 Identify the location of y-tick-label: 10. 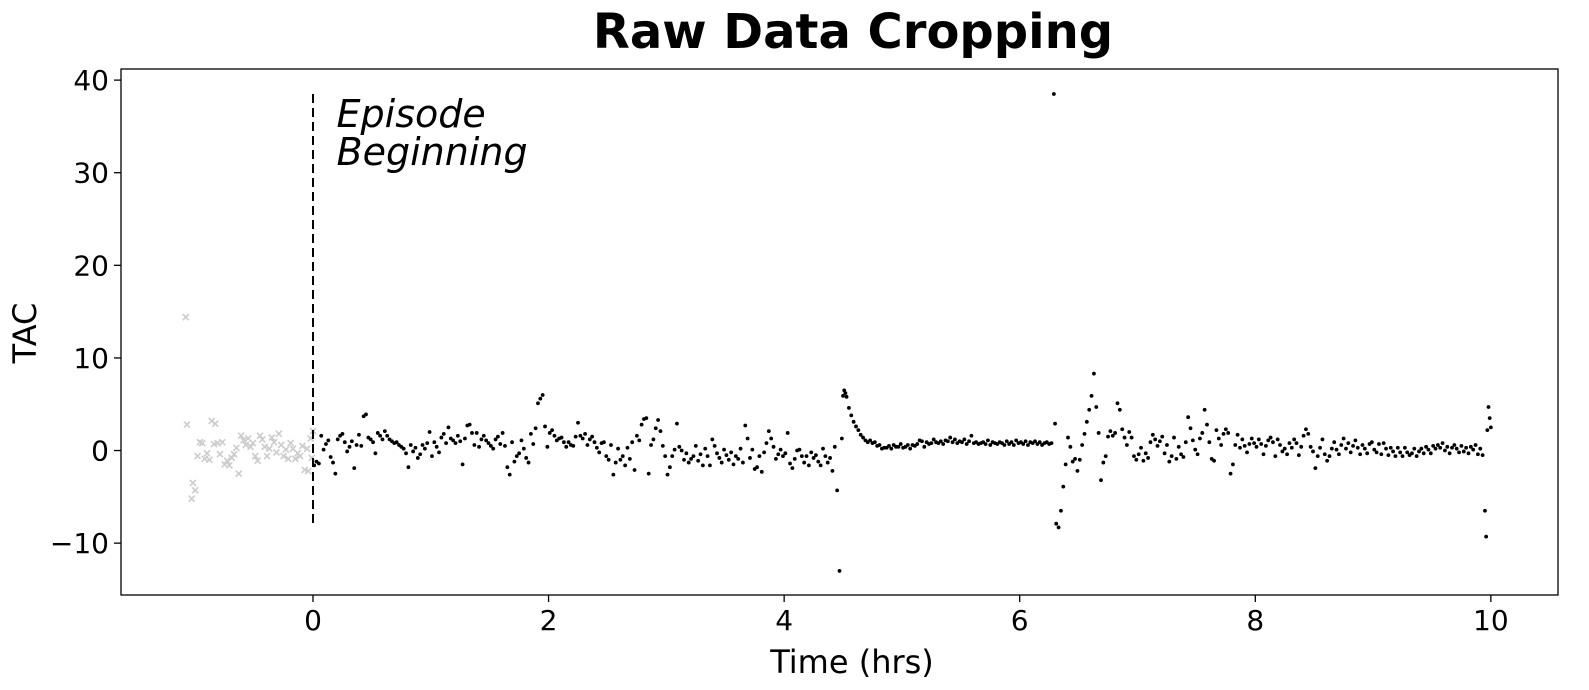
(91, 358).